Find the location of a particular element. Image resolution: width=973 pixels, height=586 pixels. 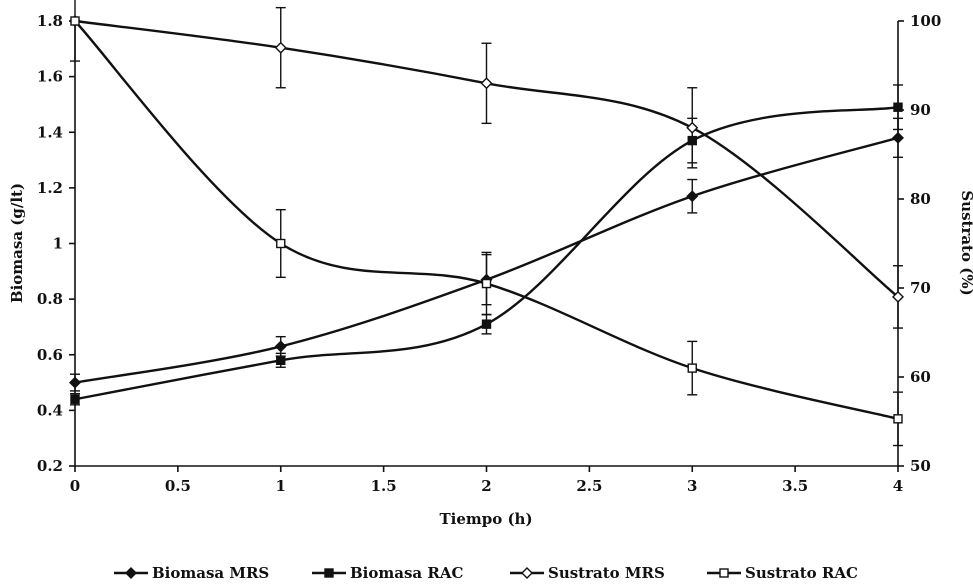

x-tick-label: 3 is located at coordinates (692, 486).